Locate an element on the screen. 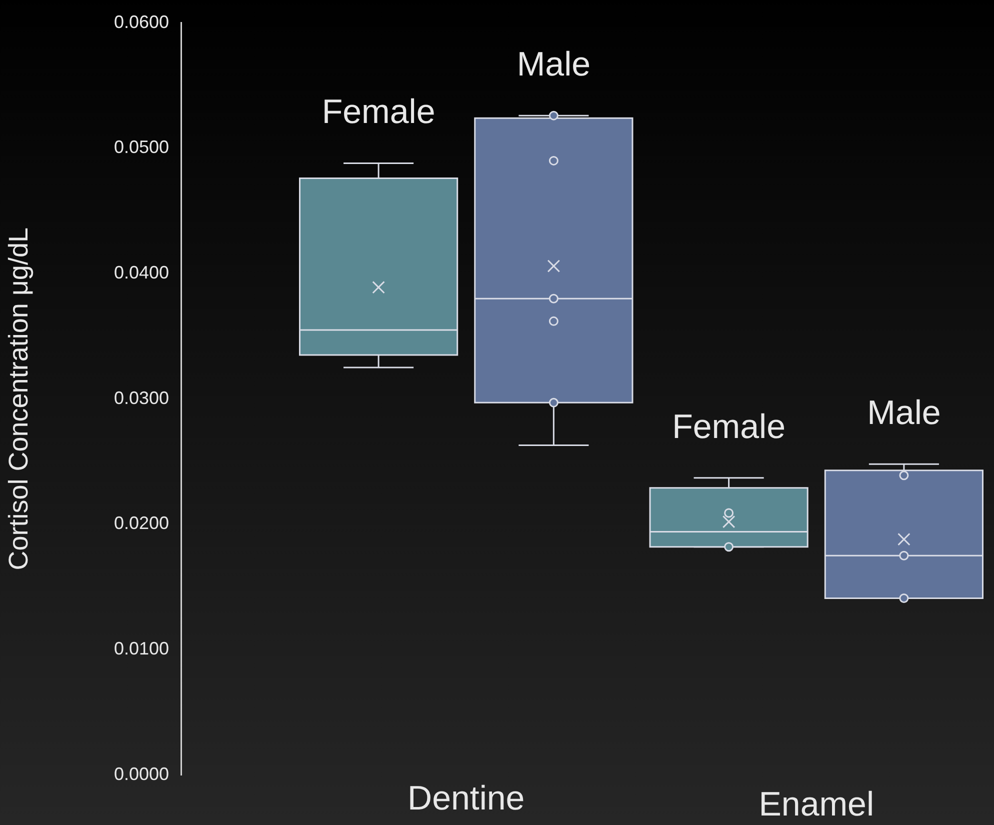 Image resolution: width=994 pixels, height=825 pixels. y-axis-title: Cortisol Concentration μg/dL is located at coordinates (19, 399).